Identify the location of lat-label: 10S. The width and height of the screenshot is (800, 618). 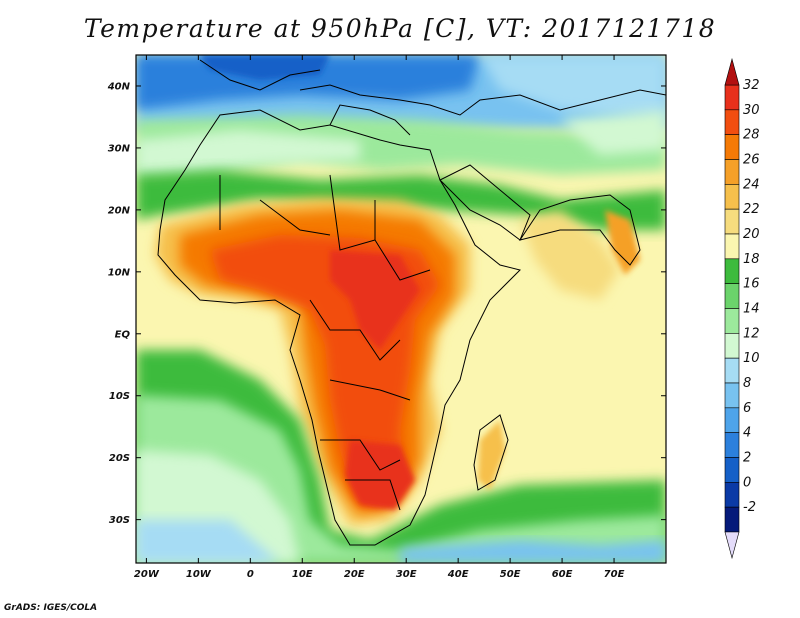
(119, 396).